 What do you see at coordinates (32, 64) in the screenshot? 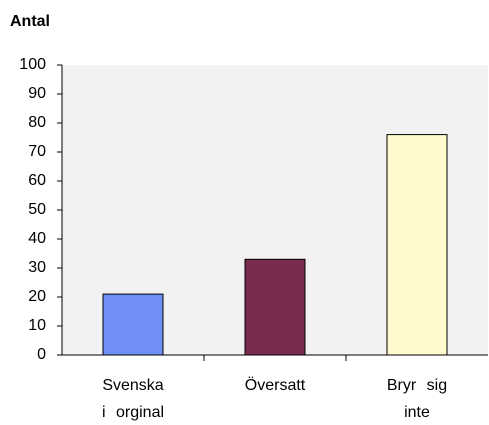
I see `y-tick-label: 100` at bounding box center [32, 64].